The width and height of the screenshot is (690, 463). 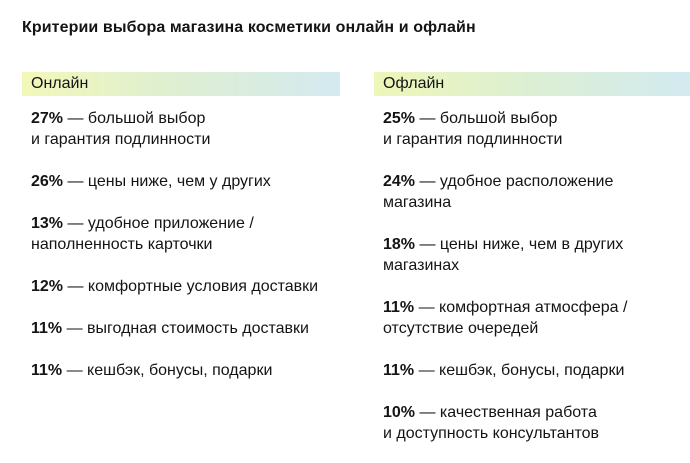 What do you see at coordinates (185, 328) in the screenshot?
I see `online-item-text: — выгодная стоимость доставки` at bounding box center [185, 328].